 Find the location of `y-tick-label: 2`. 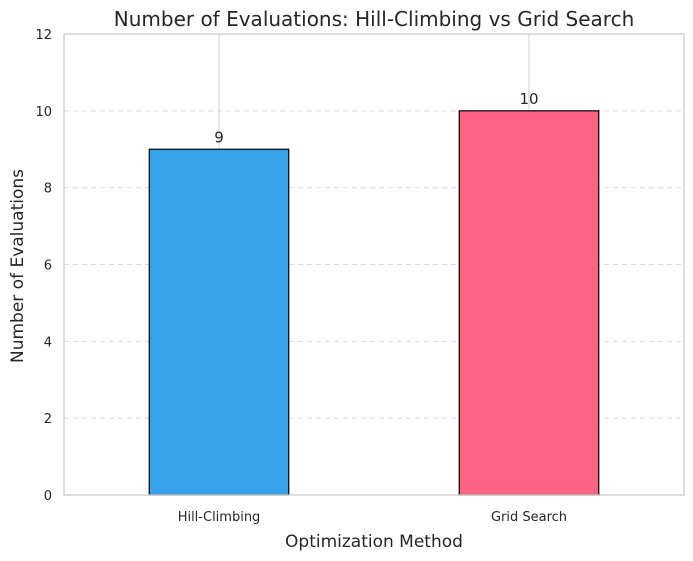

y-tick-label: 2 is located at coordinates (48, 419).